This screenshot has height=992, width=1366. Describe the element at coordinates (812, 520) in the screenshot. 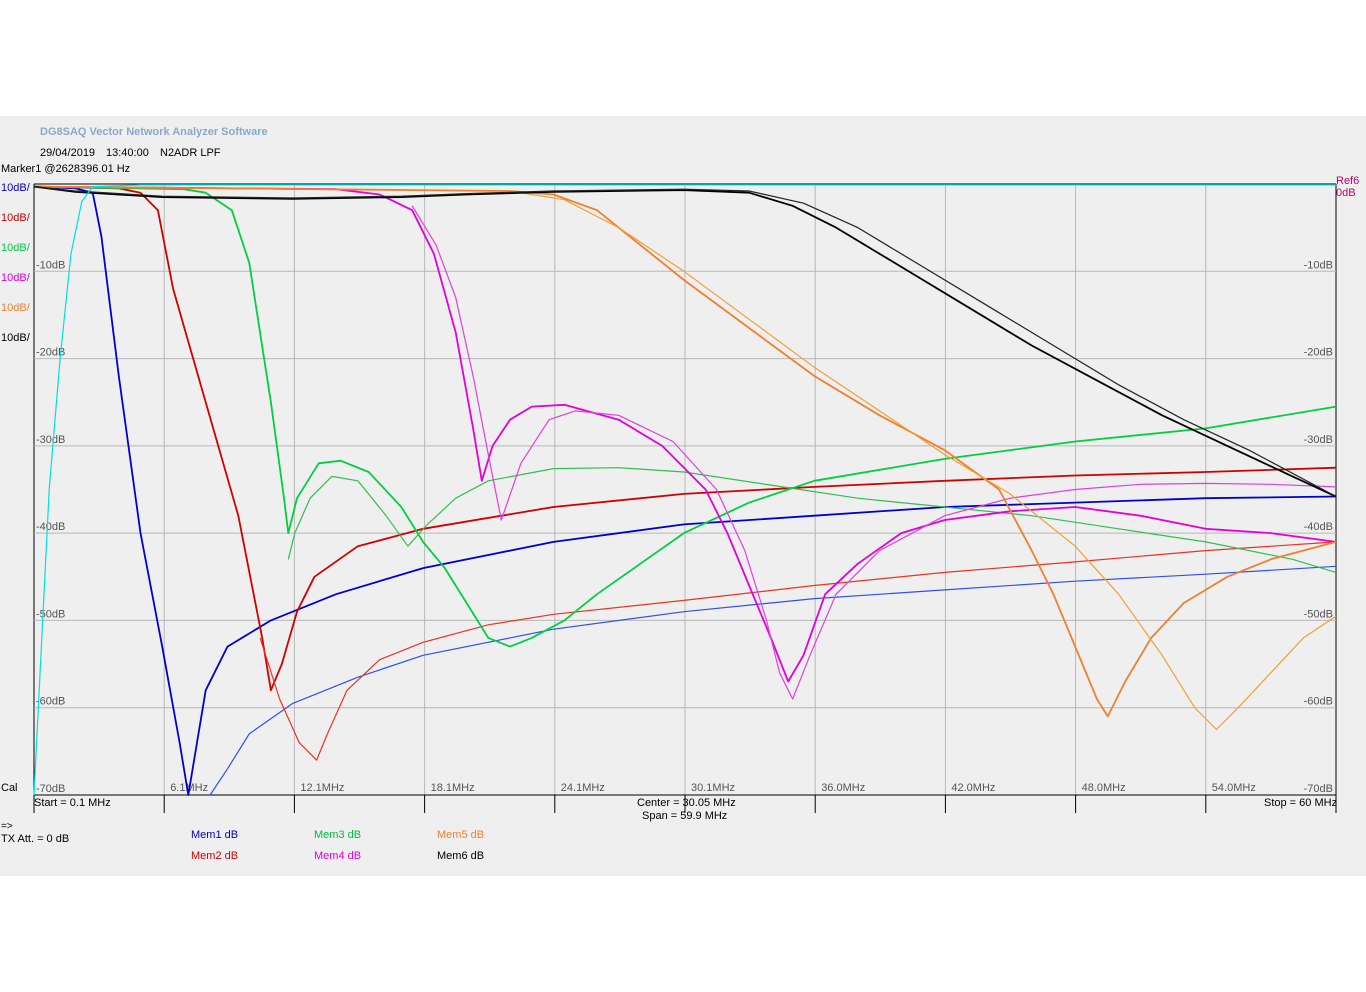

I see `series-line-mem3-db-s11` at that location.